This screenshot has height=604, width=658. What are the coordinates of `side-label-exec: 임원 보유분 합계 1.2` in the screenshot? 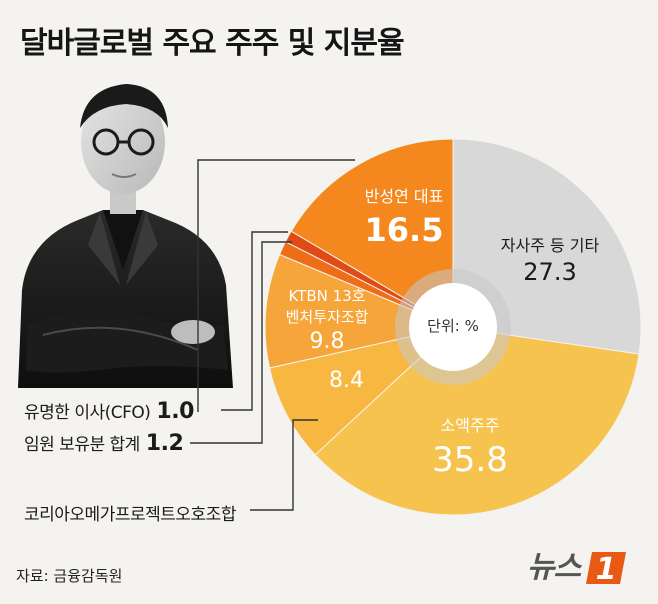 It's located at (104, 443).